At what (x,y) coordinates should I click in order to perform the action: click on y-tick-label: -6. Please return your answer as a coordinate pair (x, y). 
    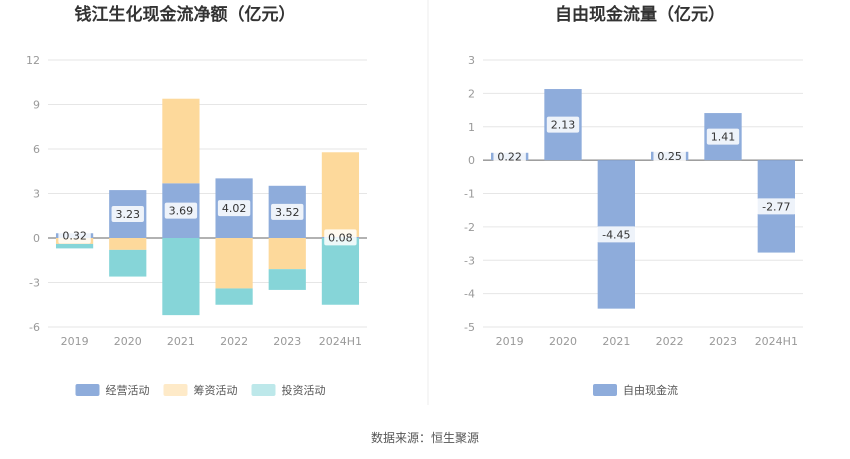
    Looking at the image, I should click on (34, 327).